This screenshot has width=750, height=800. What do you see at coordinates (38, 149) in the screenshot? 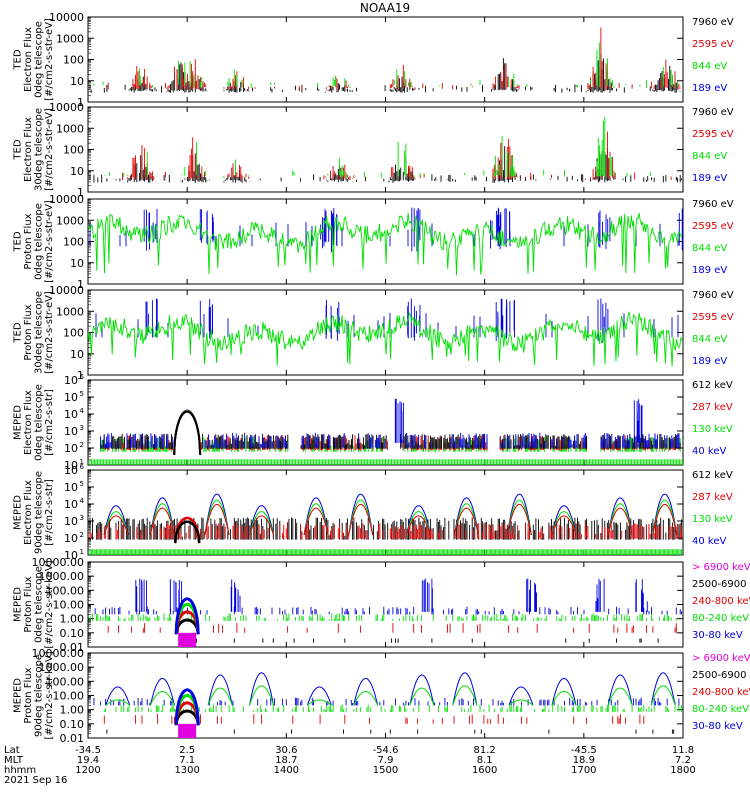
I see `ylabel-line: 30deg telescope` at bounding box center [38, 149].